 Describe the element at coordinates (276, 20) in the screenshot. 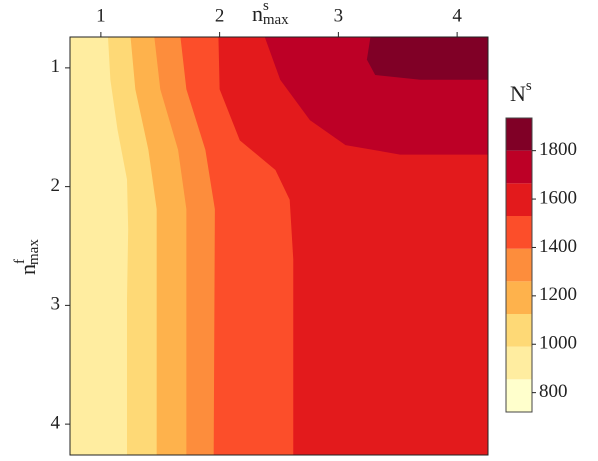

I see `x-axis-label-sub: max` at that location.